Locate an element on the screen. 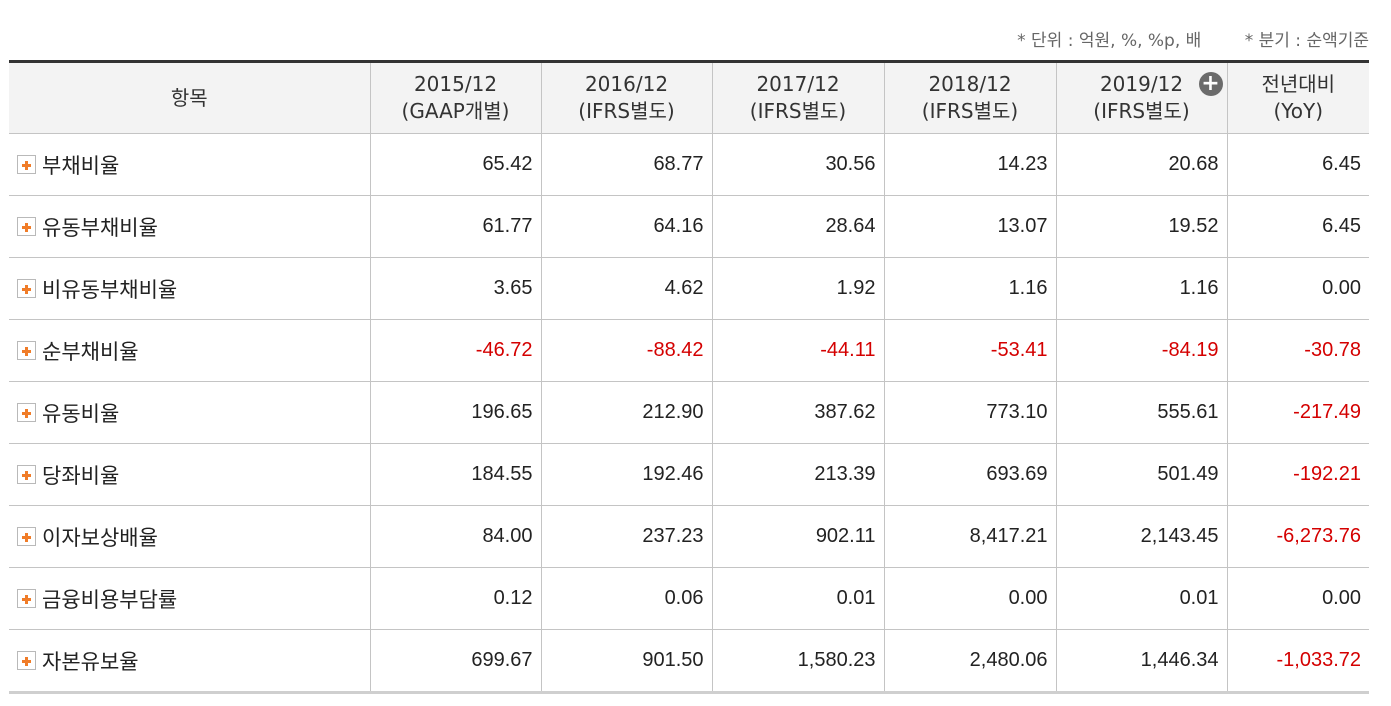 The image size is (1391, 706). column-header-basis: (YoY) is located at coordinates (1298, 111).